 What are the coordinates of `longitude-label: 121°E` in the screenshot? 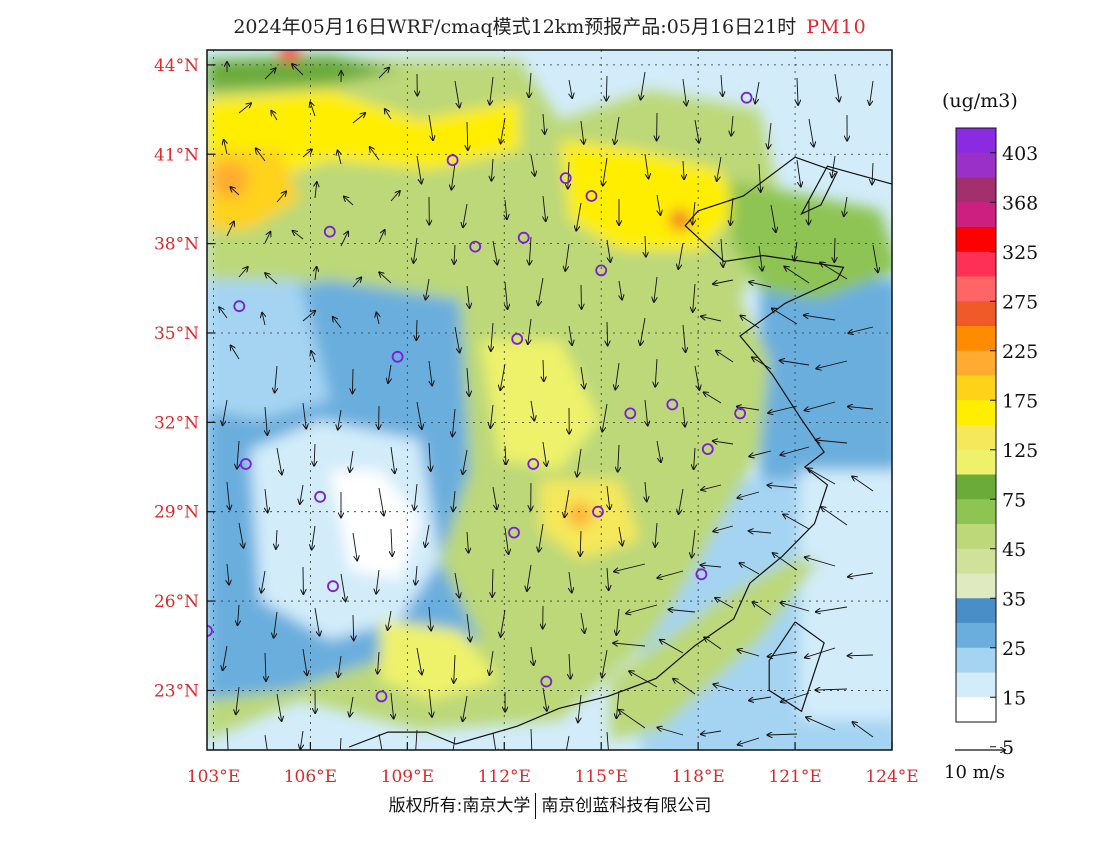 It's located at (794, 777).